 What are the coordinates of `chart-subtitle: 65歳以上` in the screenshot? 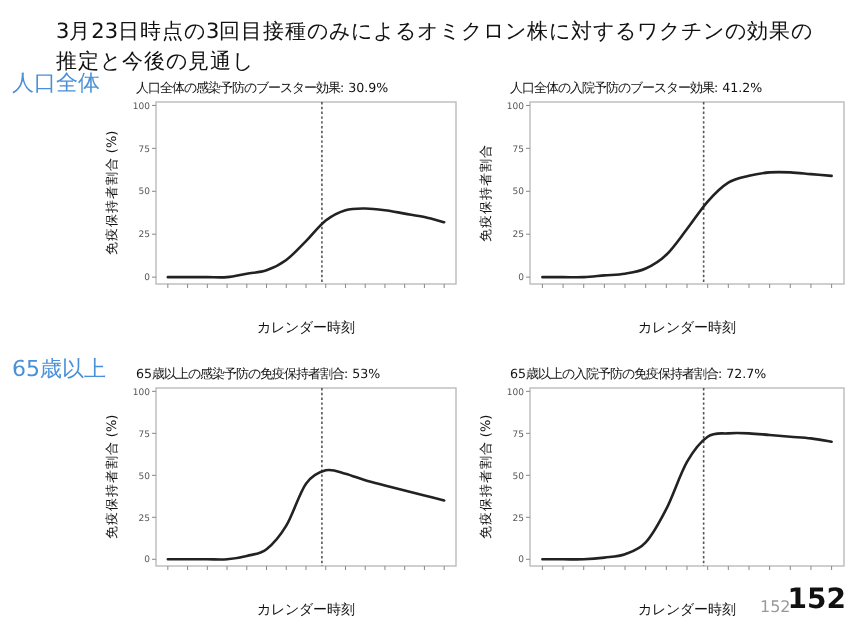 It's located at (59, 369).